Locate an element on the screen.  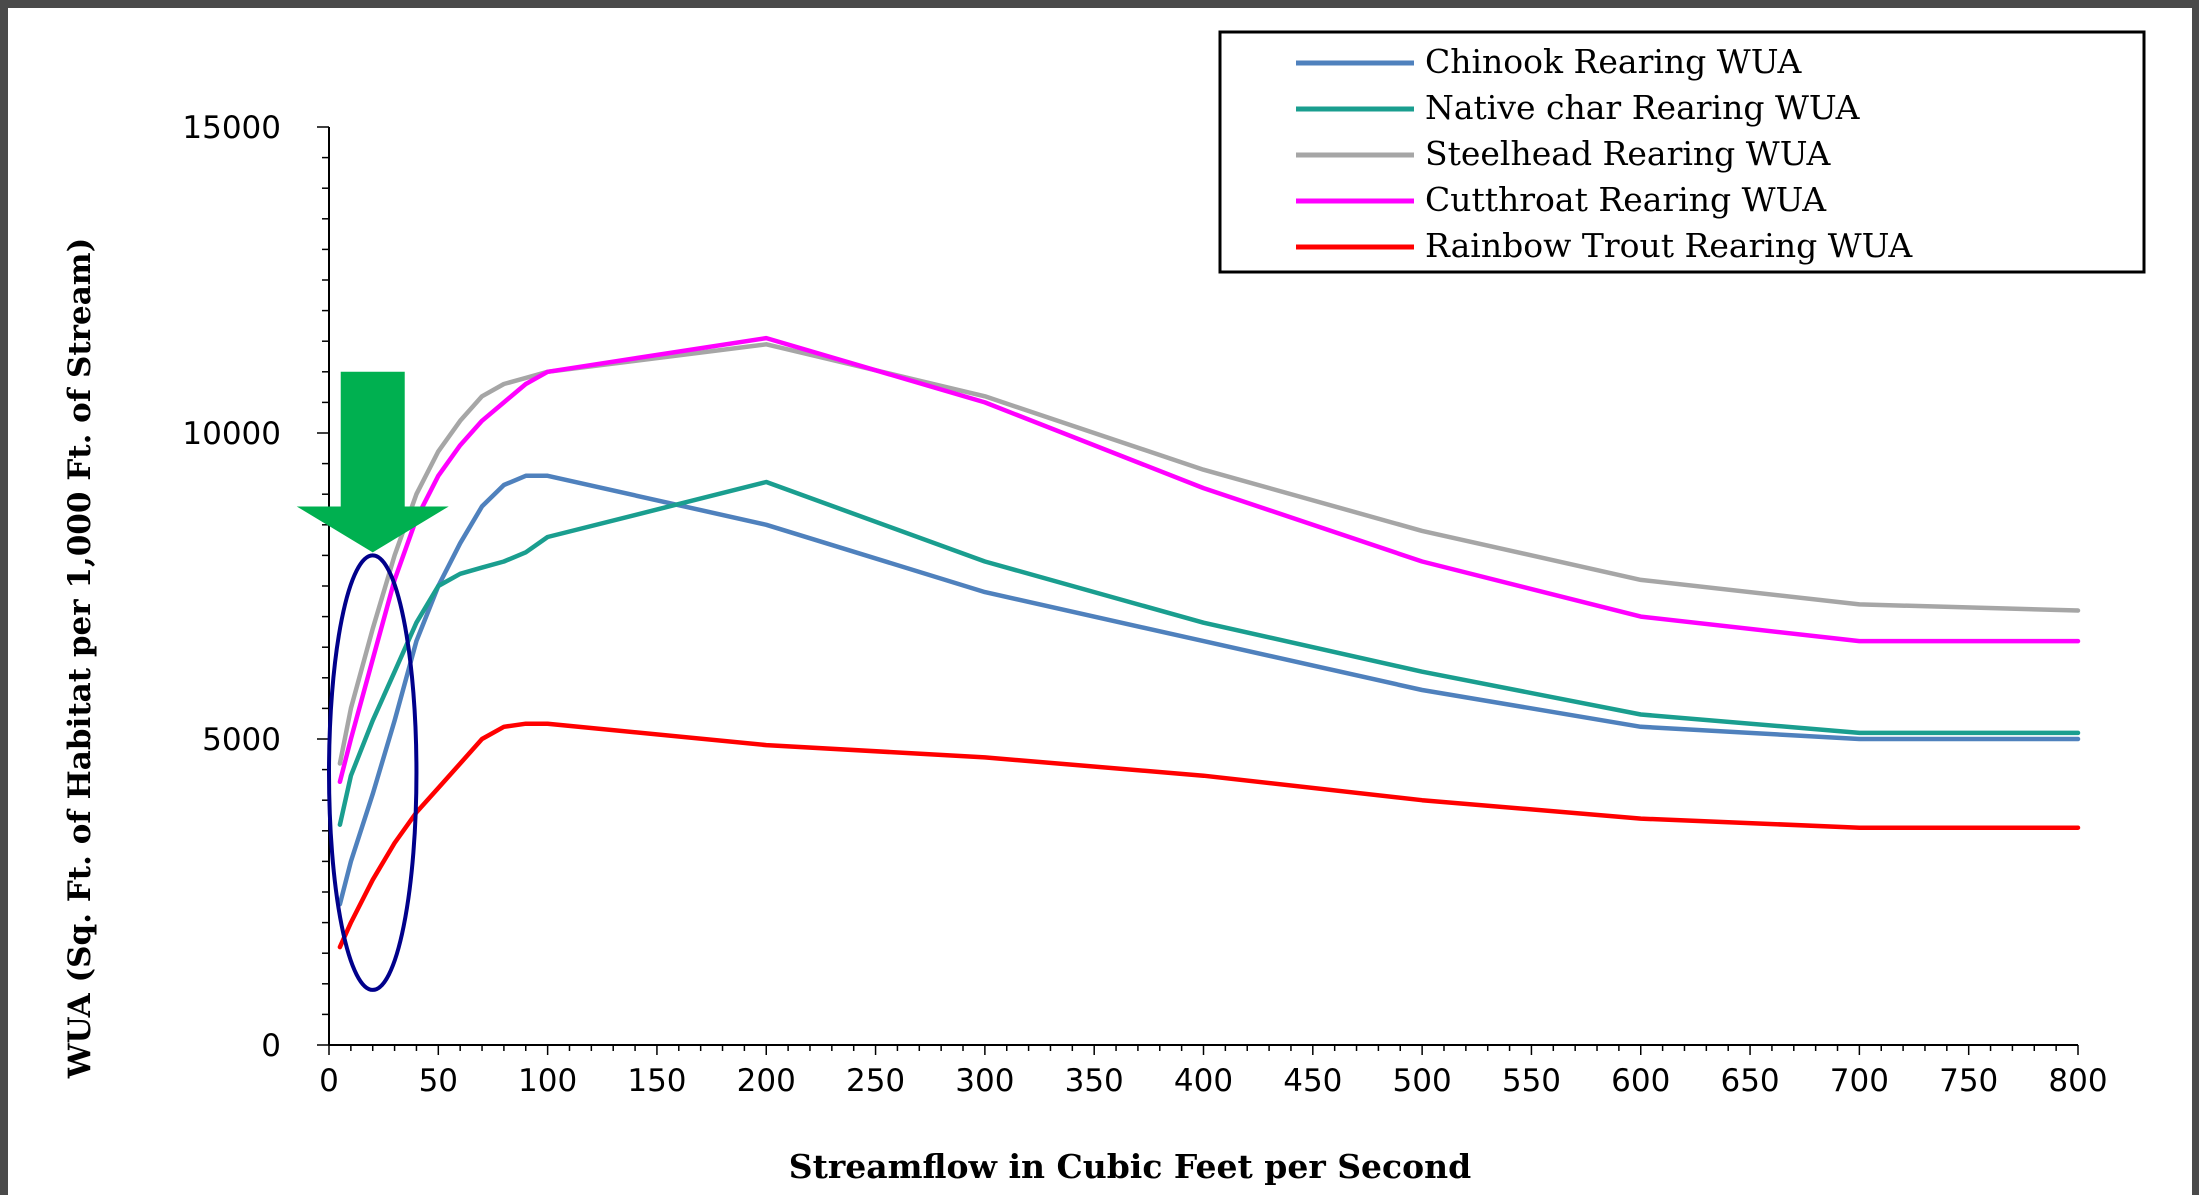
annotations is located at coordinates (372, 681).